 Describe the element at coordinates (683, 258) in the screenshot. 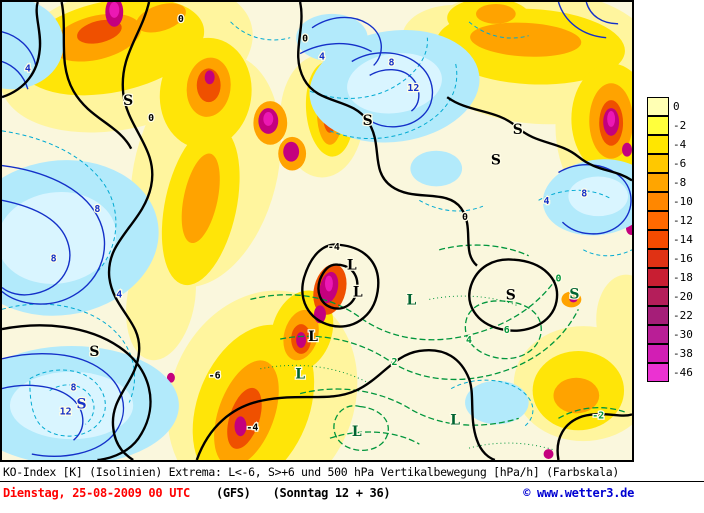

I see `legend-value-label: -16` at that location.